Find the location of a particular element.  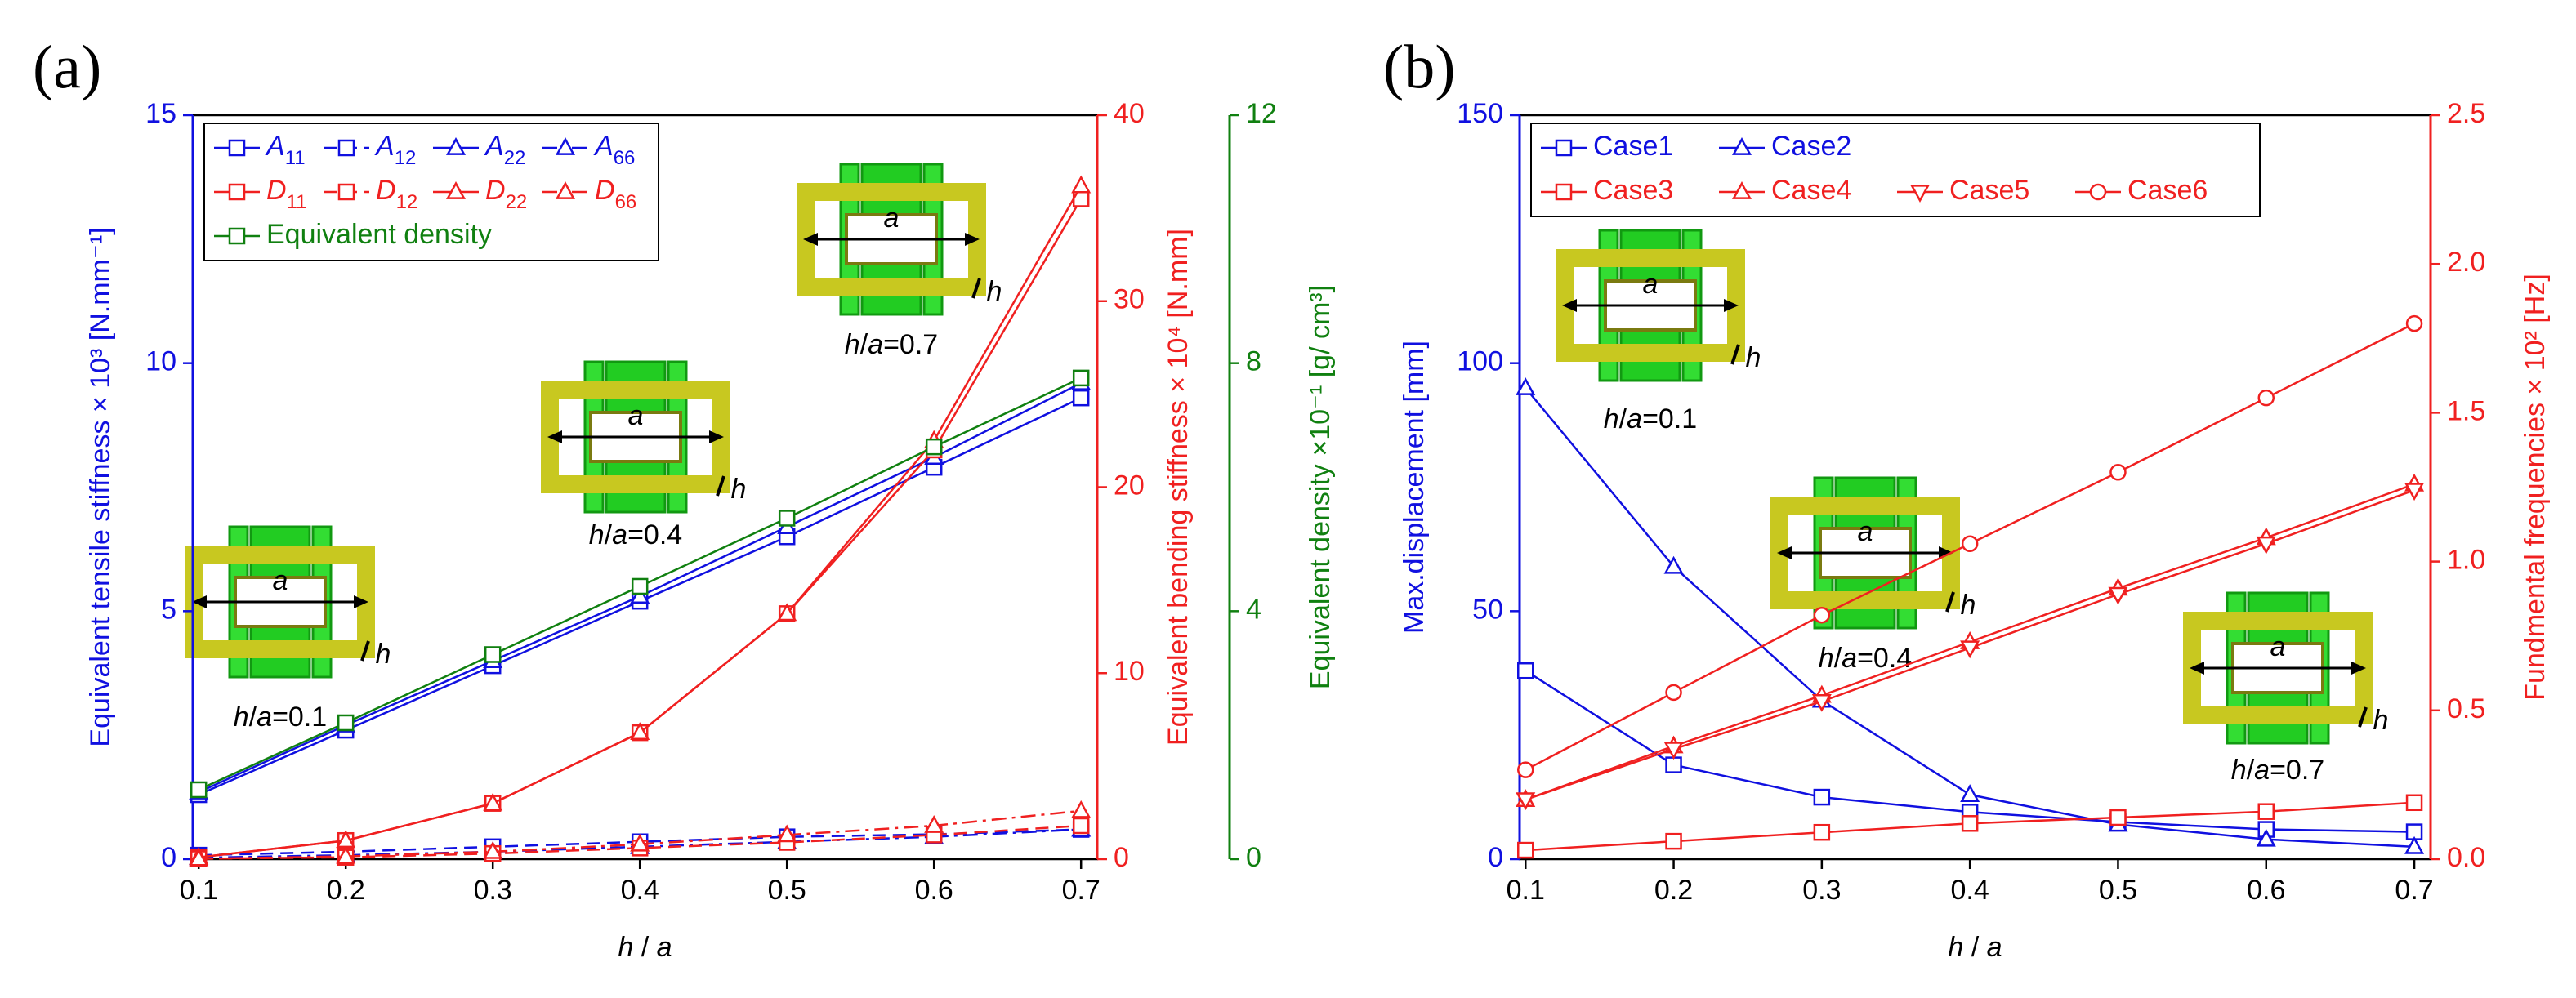

y-tick-label: 100 is located at coordinates (1480, 361).